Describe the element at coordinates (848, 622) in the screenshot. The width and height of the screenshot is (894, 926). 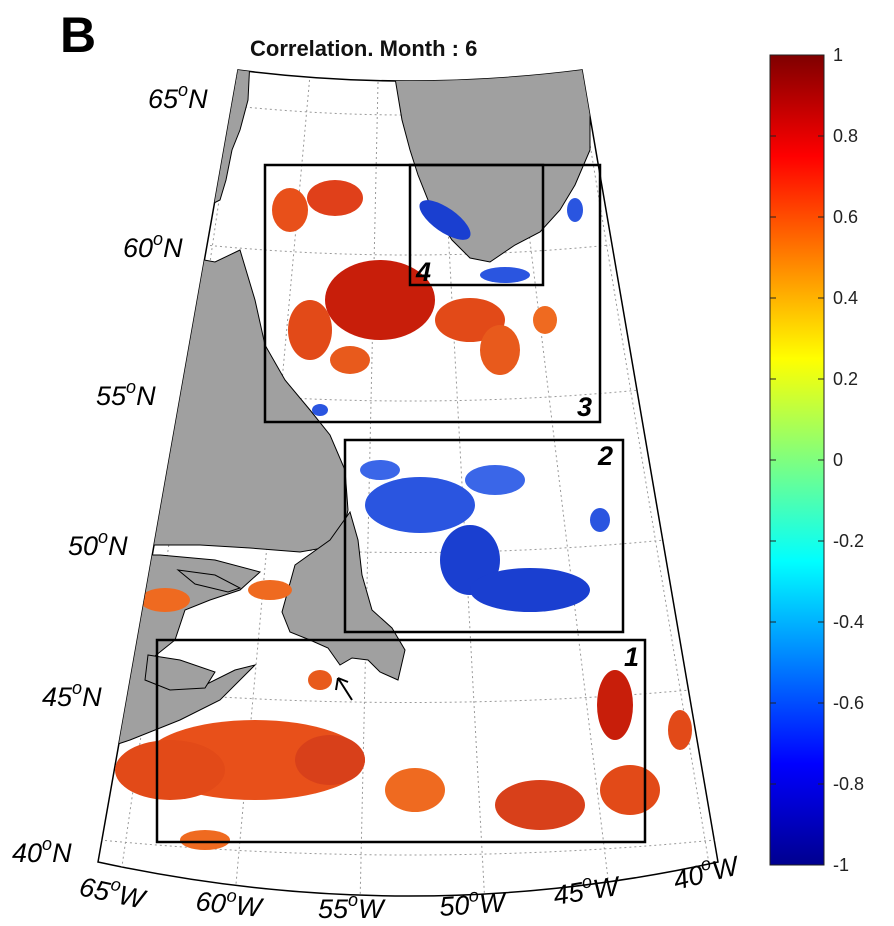
I see `colorbar-tick-label: -0.4` at that location.